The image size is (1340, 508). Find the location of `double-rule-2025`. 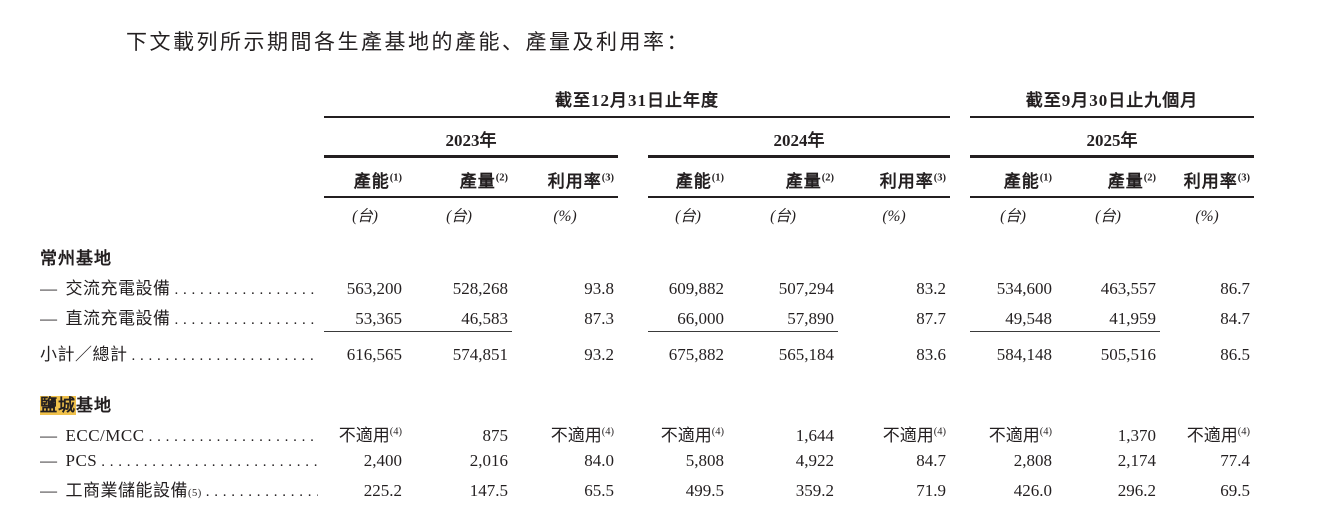

double-rule-2025 is located at coordinates (1112, 156).